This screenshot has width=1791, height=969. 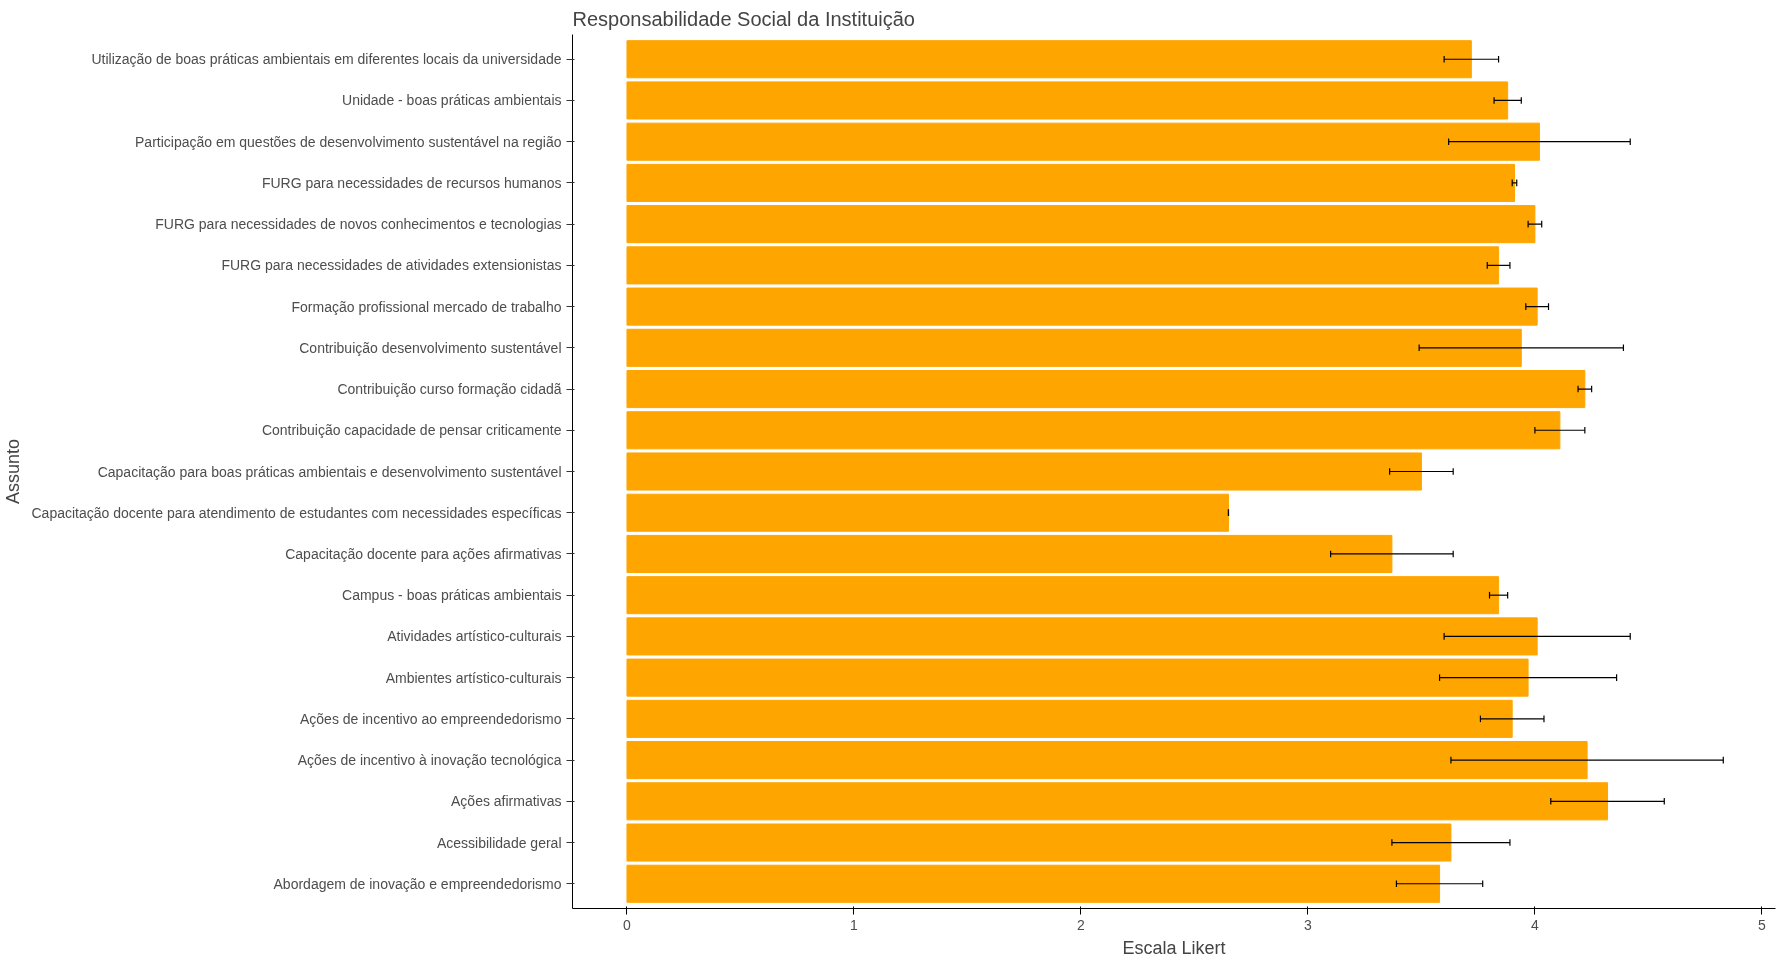 I want to click on y-tick-label: Capacitação docente para ações afirmativas, so click(x=423, y=553).